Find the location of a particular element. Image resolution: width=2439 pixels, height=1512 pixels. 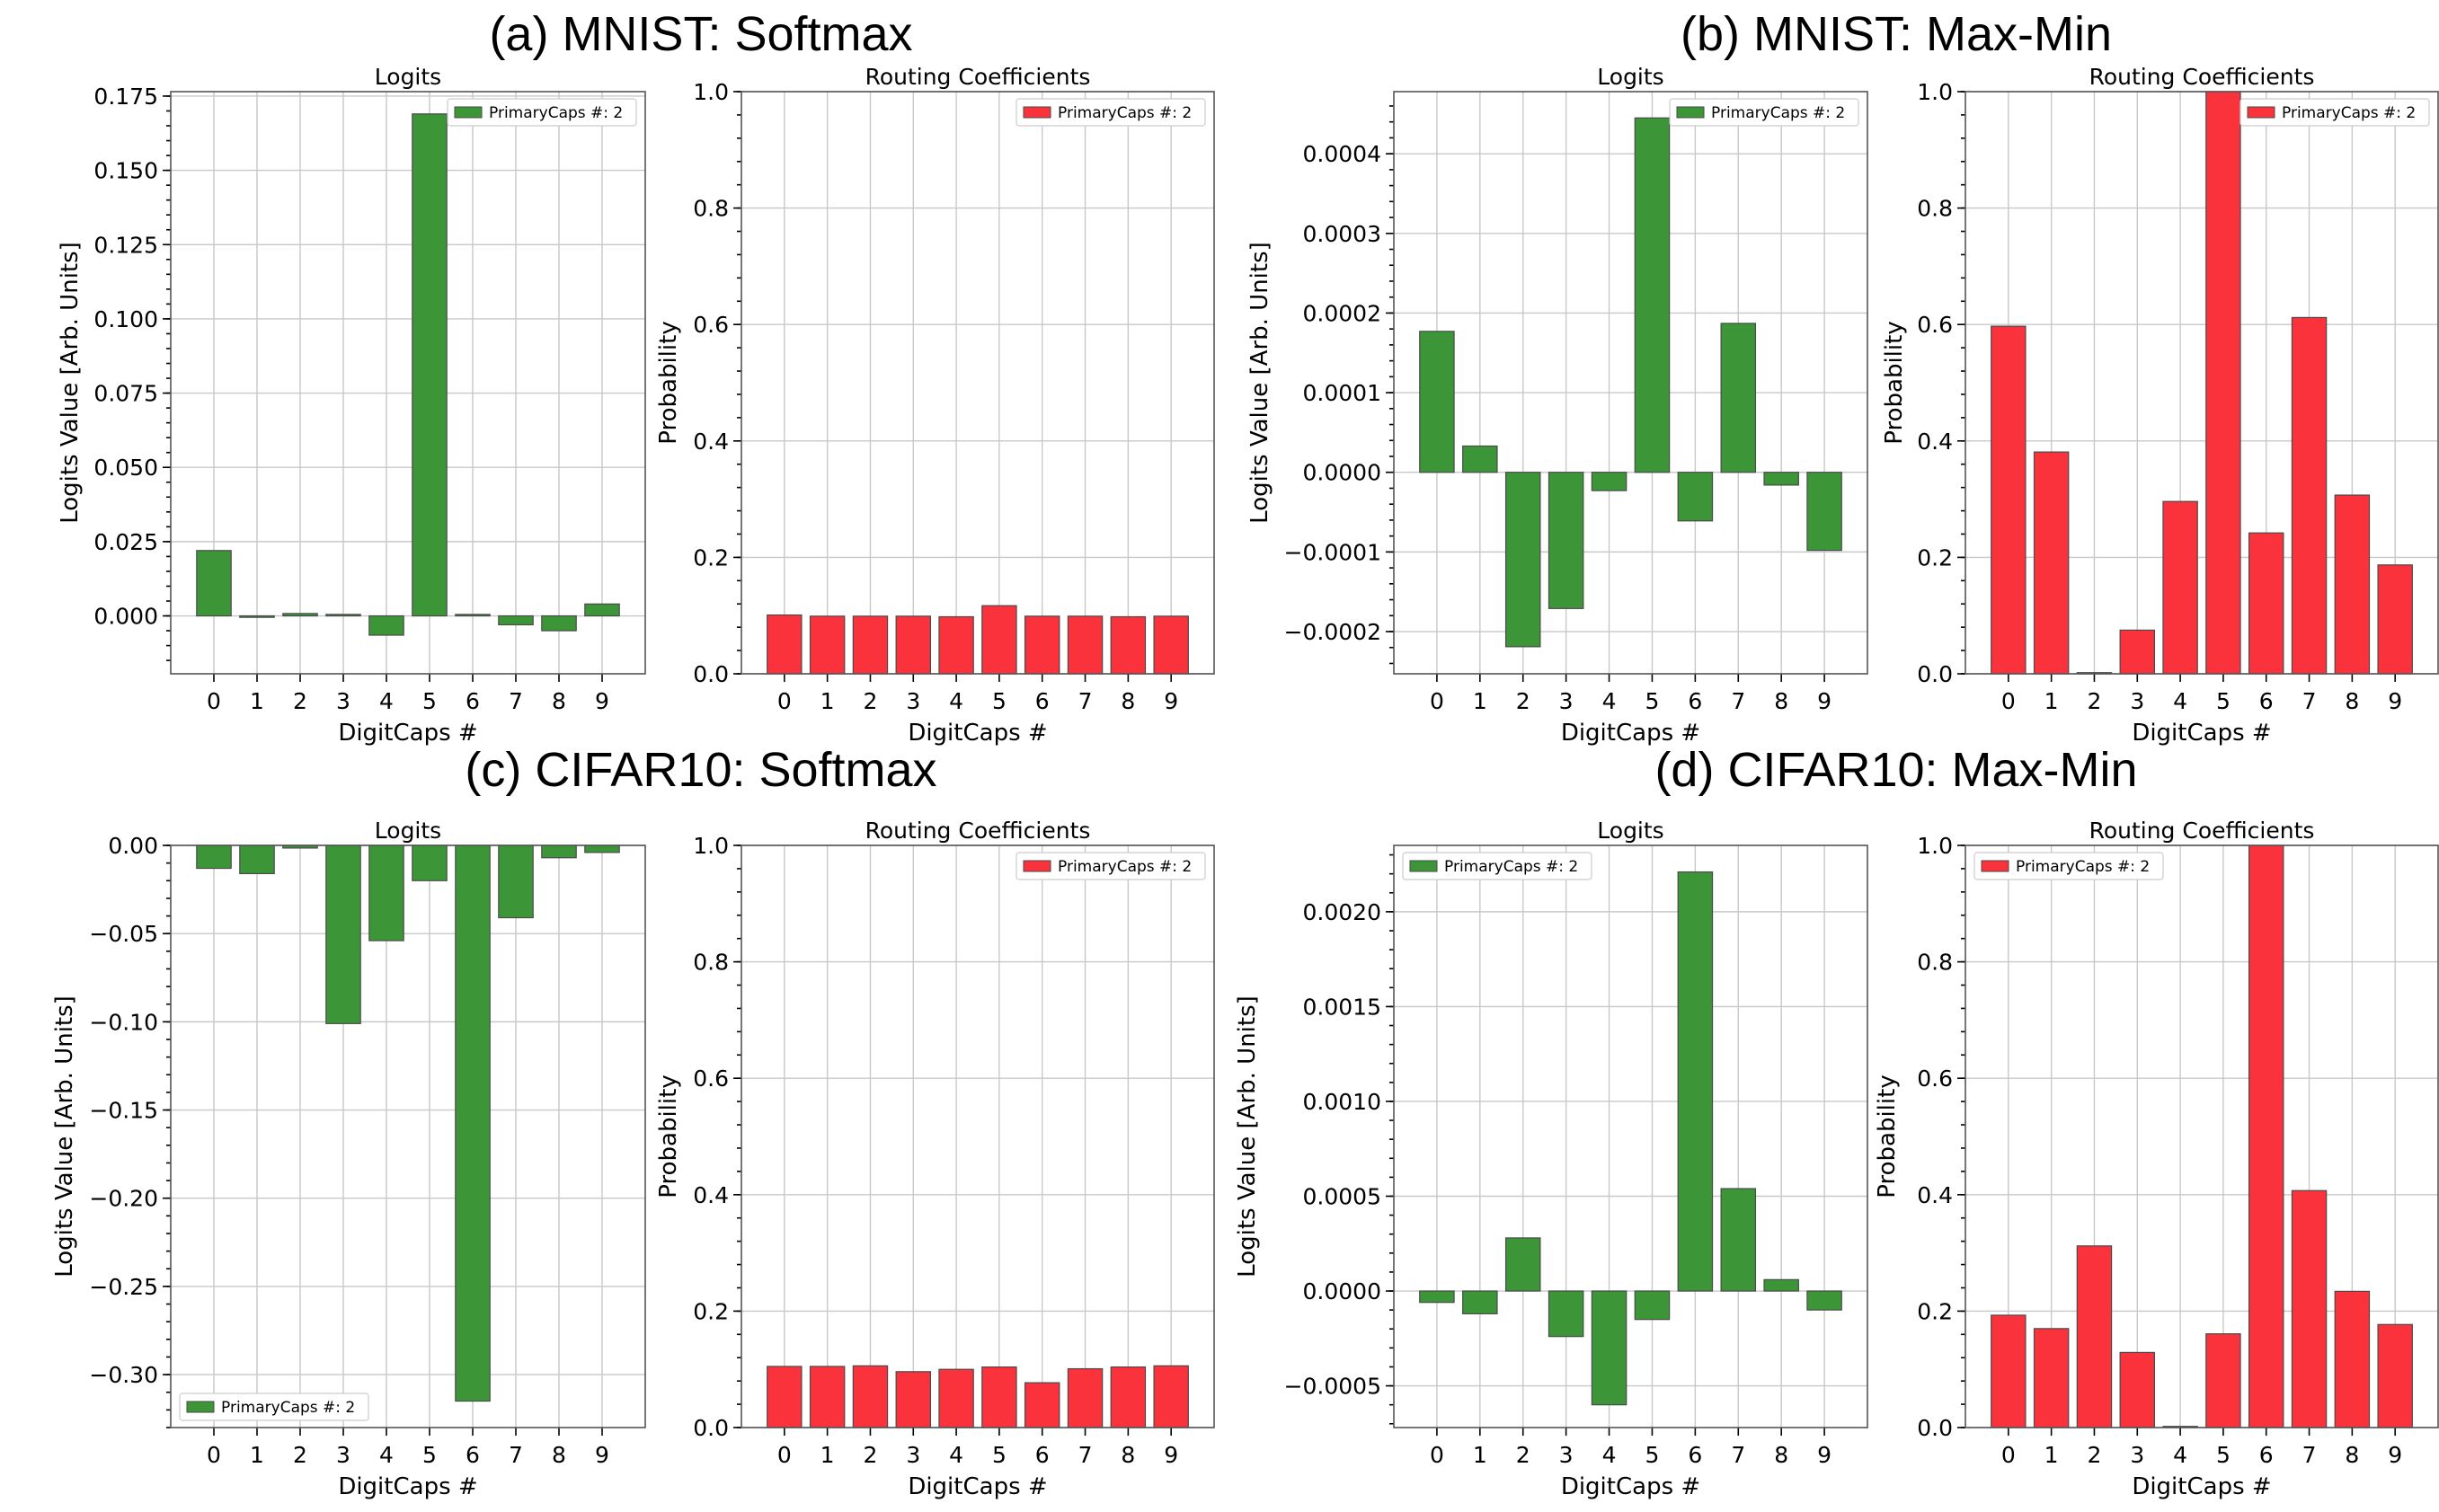

y-tick-label: 0.0002 is located at coordinates (1342, 313).